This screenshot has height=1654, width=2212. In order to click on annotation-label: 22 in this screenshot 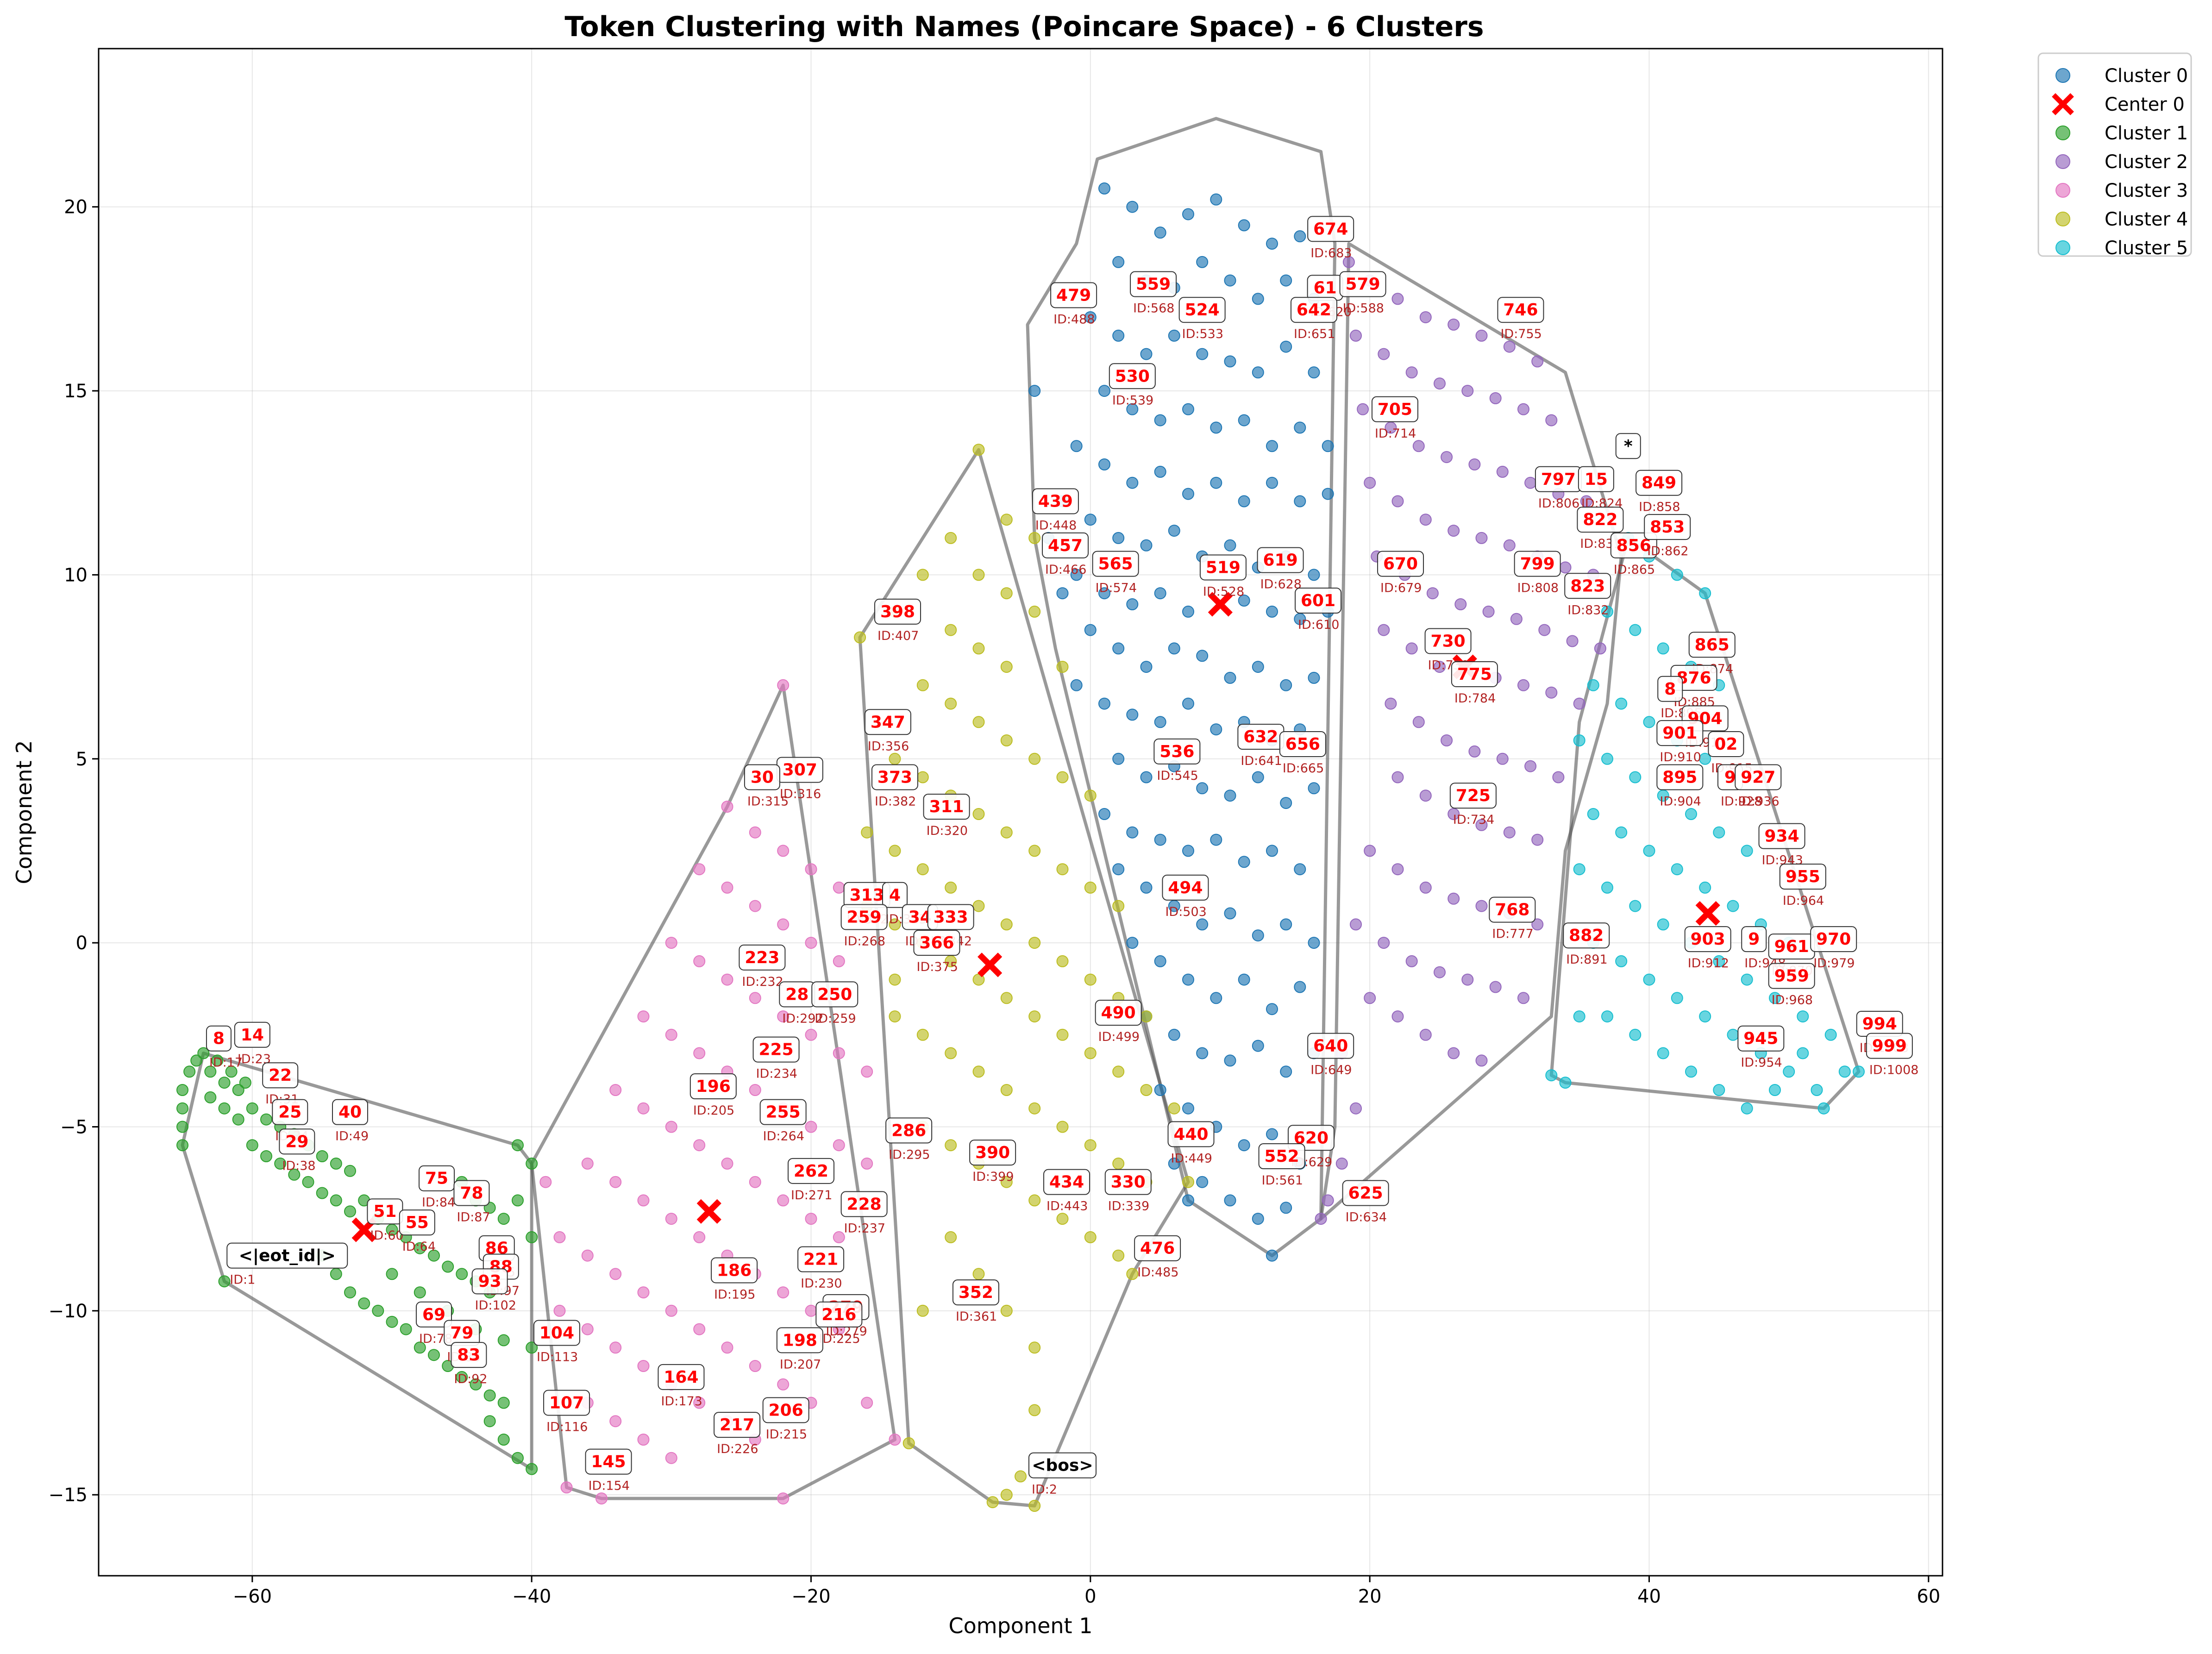, I will do `click(281, 1075)`.